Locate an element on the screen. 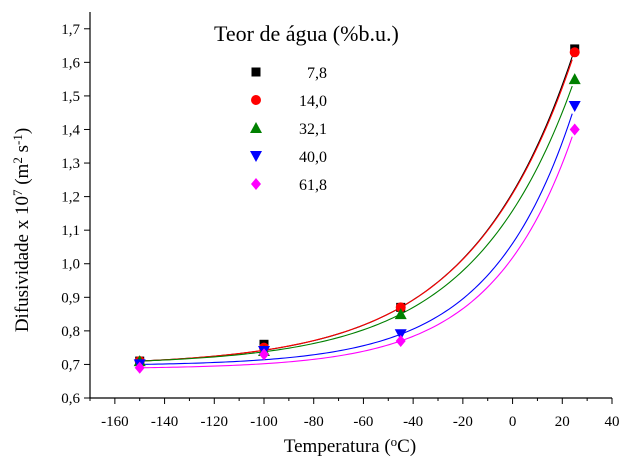  x-tick-label: 0 is located at coordinates (513, 422).